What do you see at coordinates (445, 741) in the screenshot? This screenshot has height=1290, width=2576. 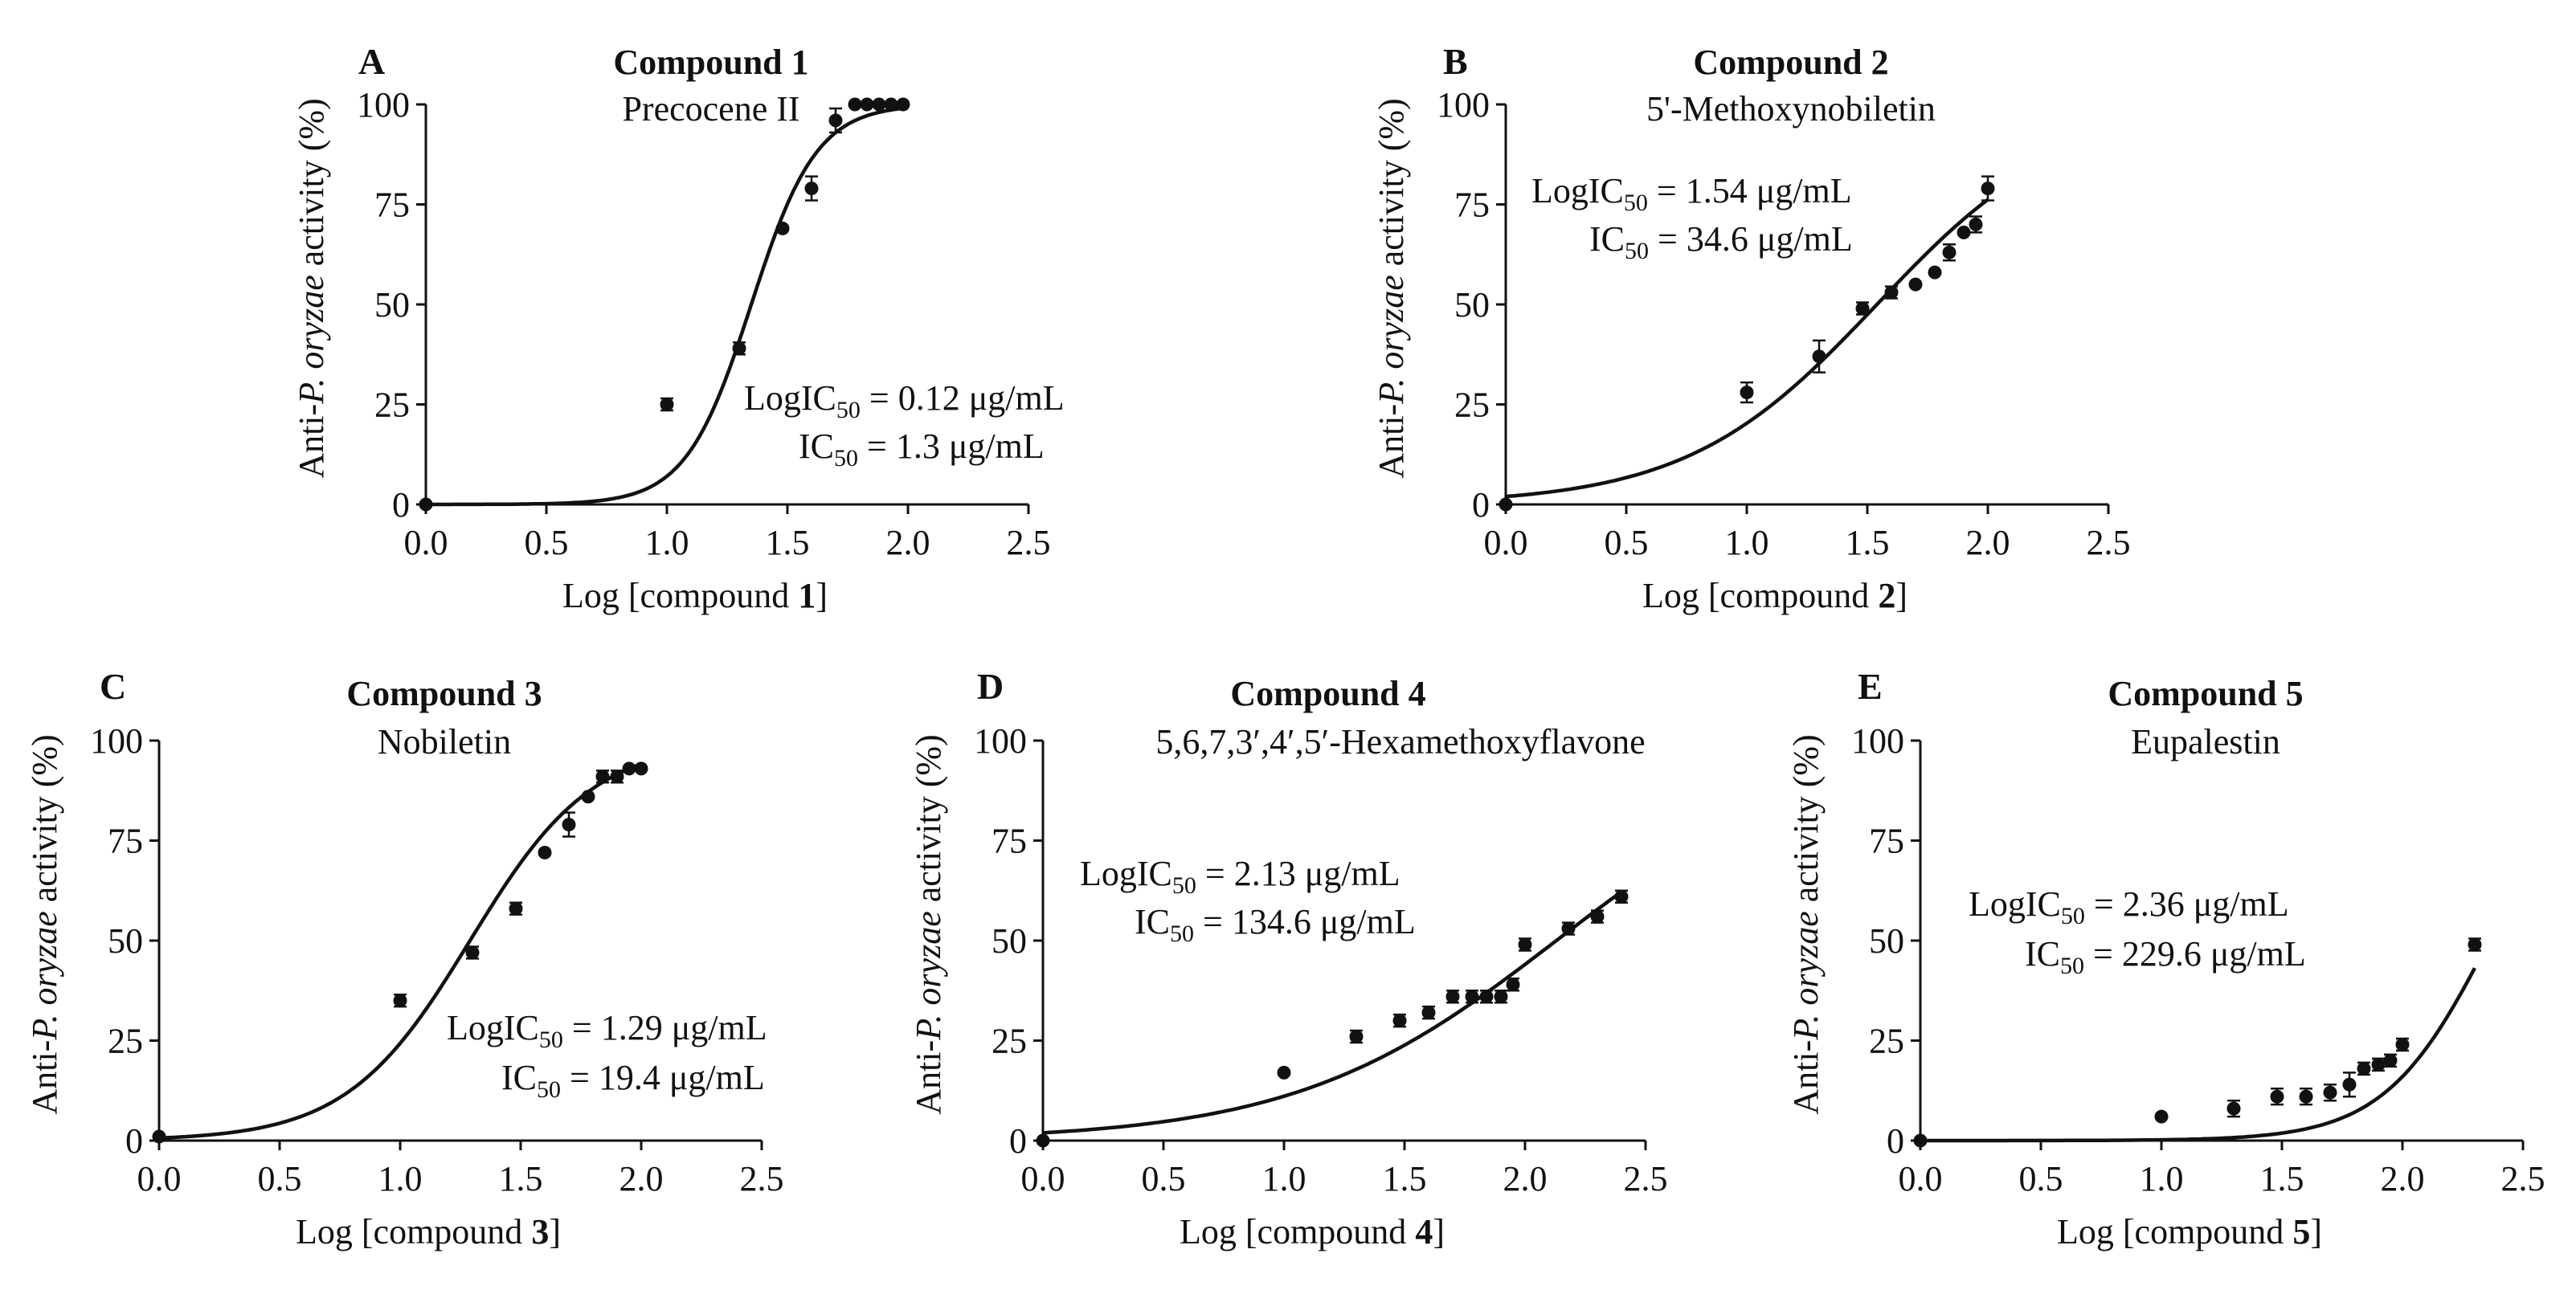 I see `chart-subtitle-c: Nobiletin` at bounding box center [445, 741].